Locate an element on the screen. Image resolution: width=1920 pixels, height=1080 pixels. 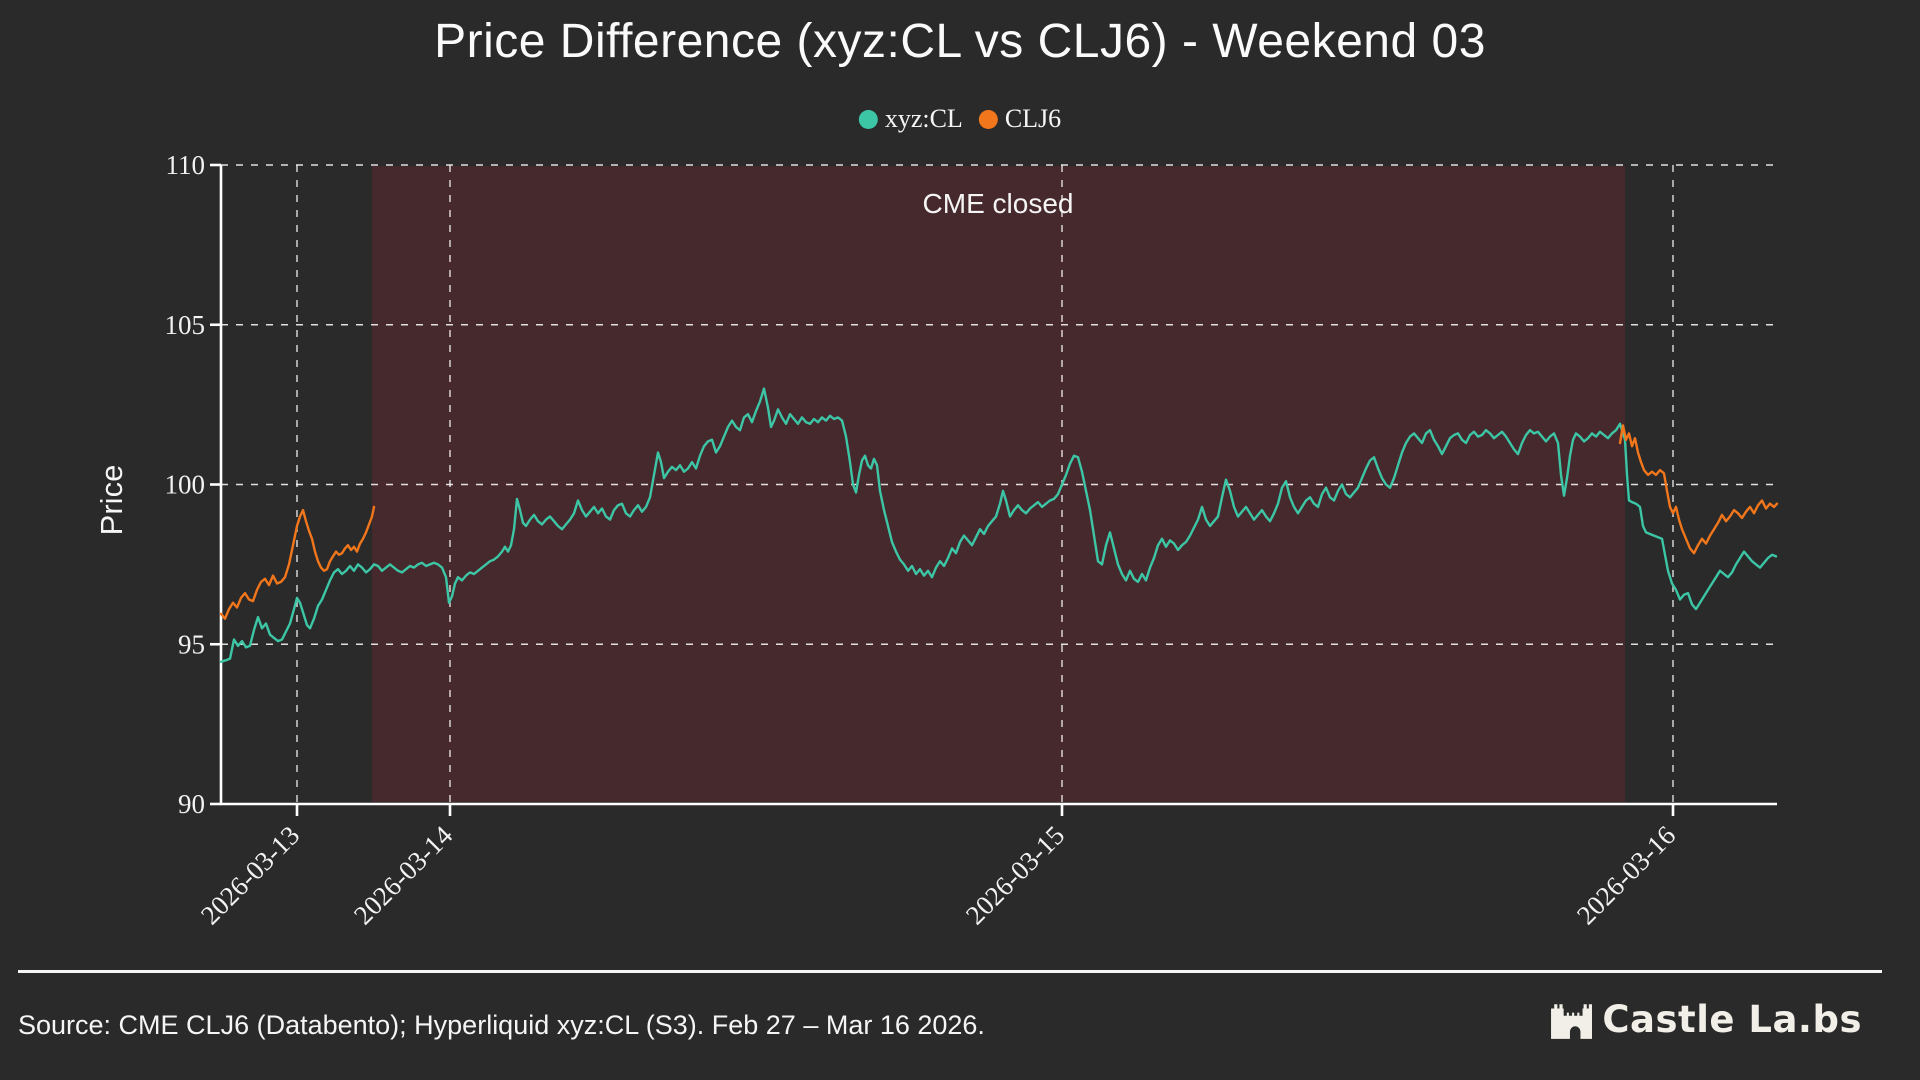
legend-label: xyz:CL is located at coordinates (923, 118).